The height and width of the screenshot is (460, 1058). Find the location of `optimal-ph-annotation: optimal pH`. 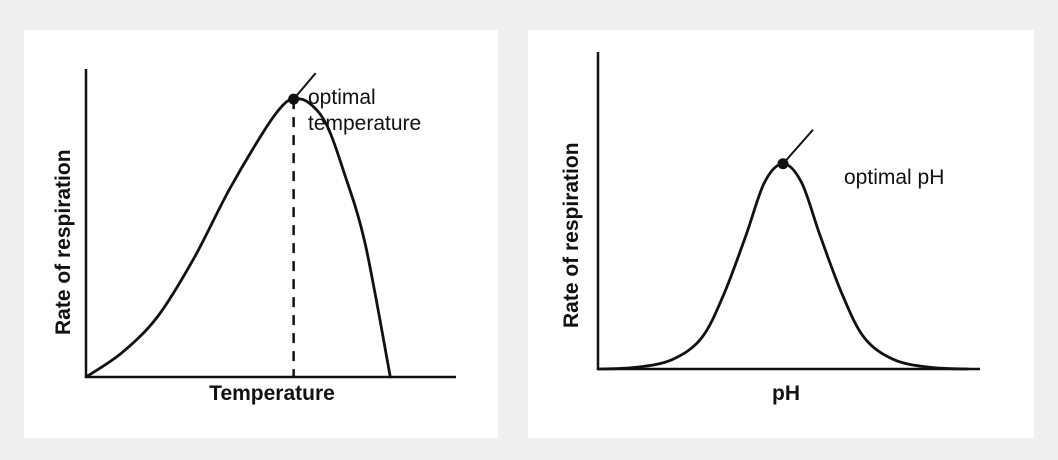

optimal-ph-annotation: optimal pH is located at coordinates (894, 177).